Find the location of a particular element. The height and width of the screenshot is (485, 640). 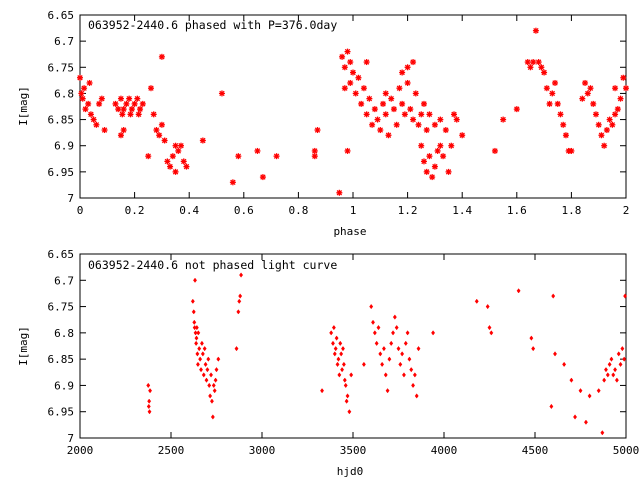

y-tick-label-top: 6.8 is located at coordinates (64, 93).